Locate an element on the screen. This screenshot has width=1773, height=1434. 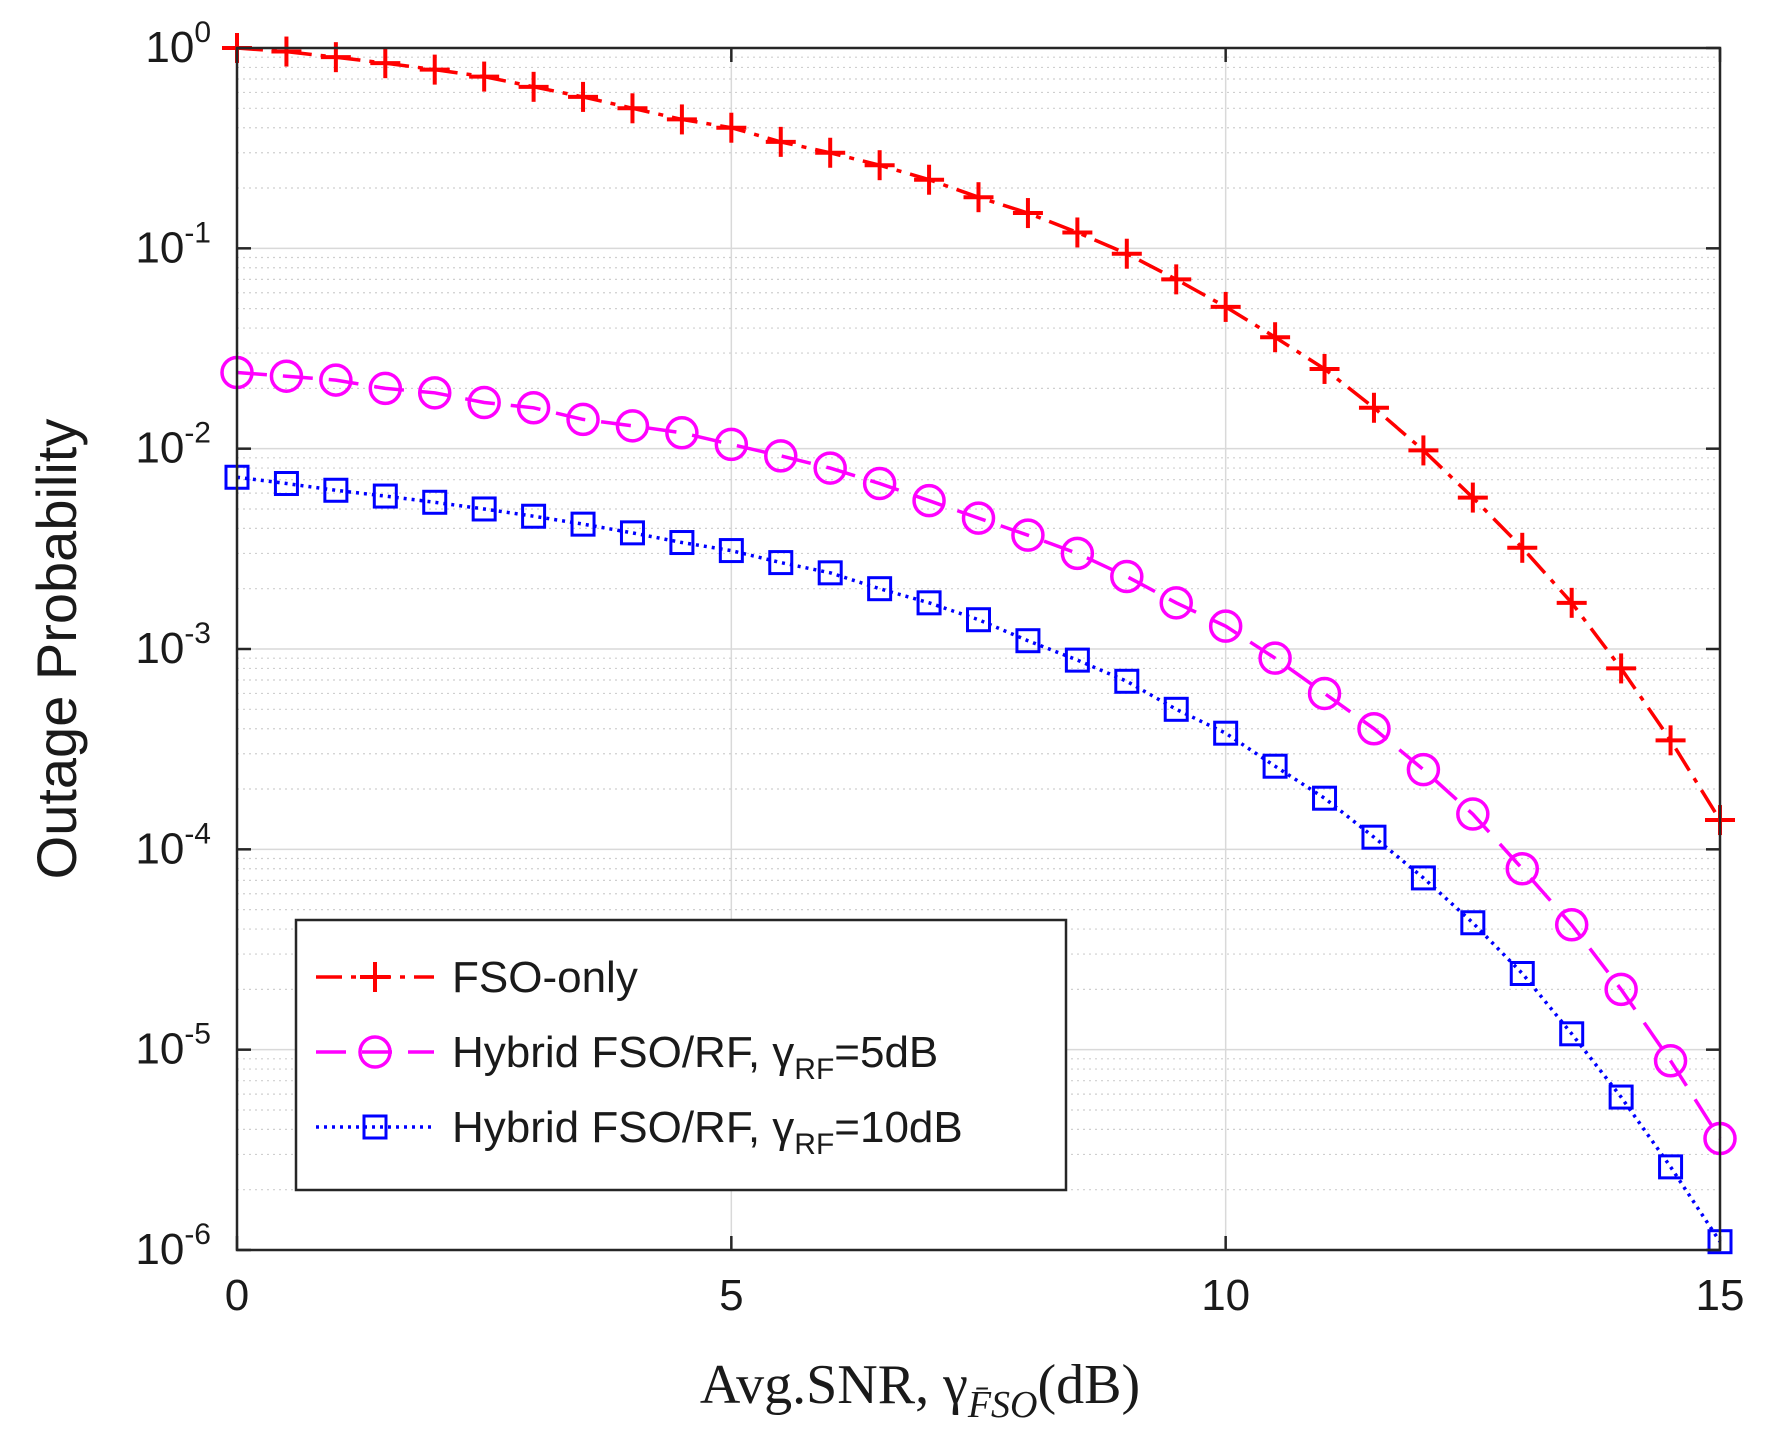
y-tick-label-5: 10⁻¹ is located at coordinates (173, 244).